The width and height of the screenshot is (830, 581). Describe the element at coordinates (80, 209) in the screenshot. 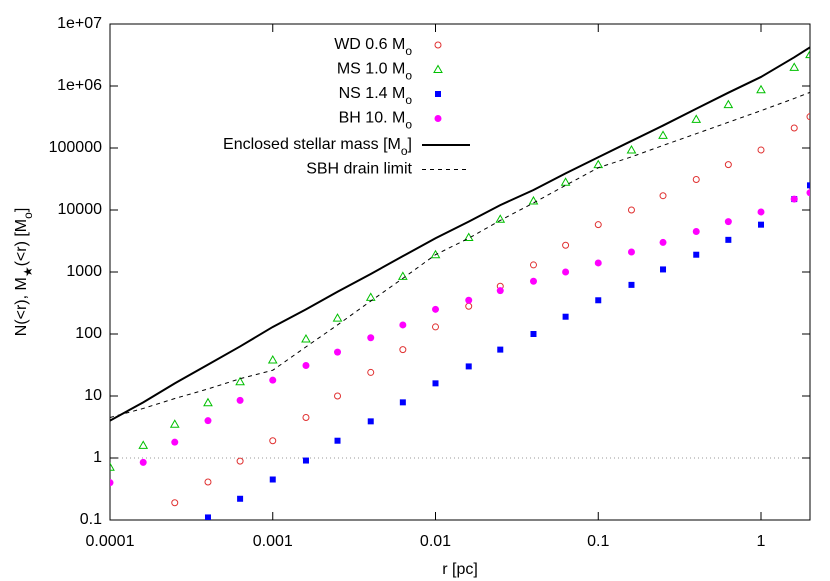

I see `y-tick-label: 10000` at that location.